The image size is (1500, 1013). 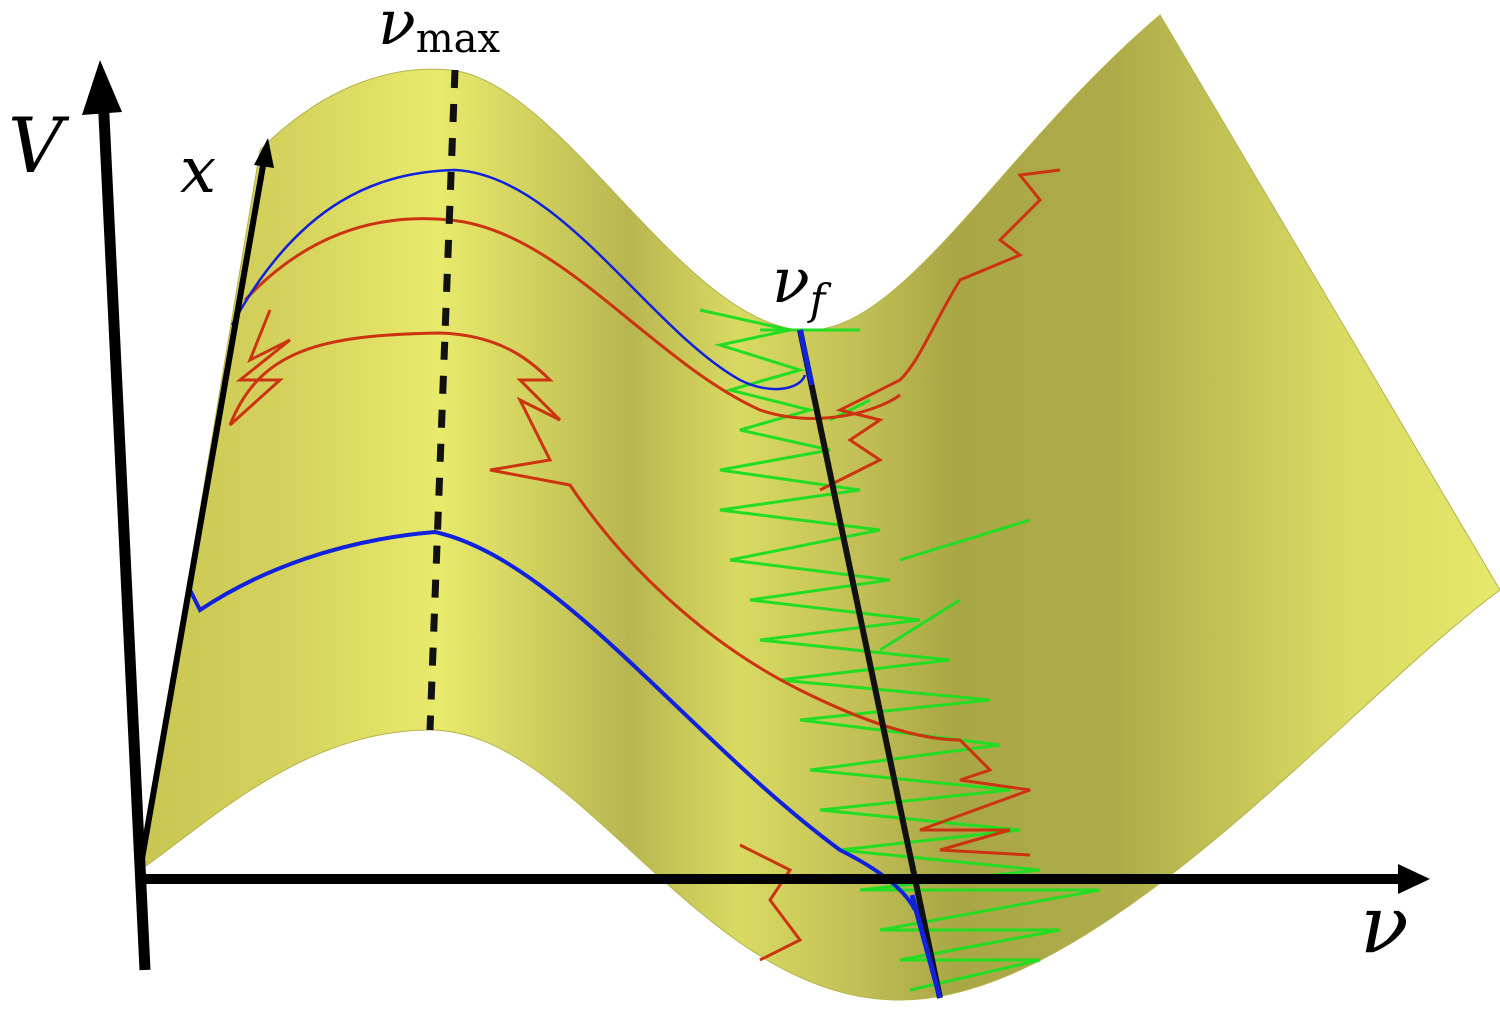 I want to click on nu-f-sub: f, so click(x=819, y=299).